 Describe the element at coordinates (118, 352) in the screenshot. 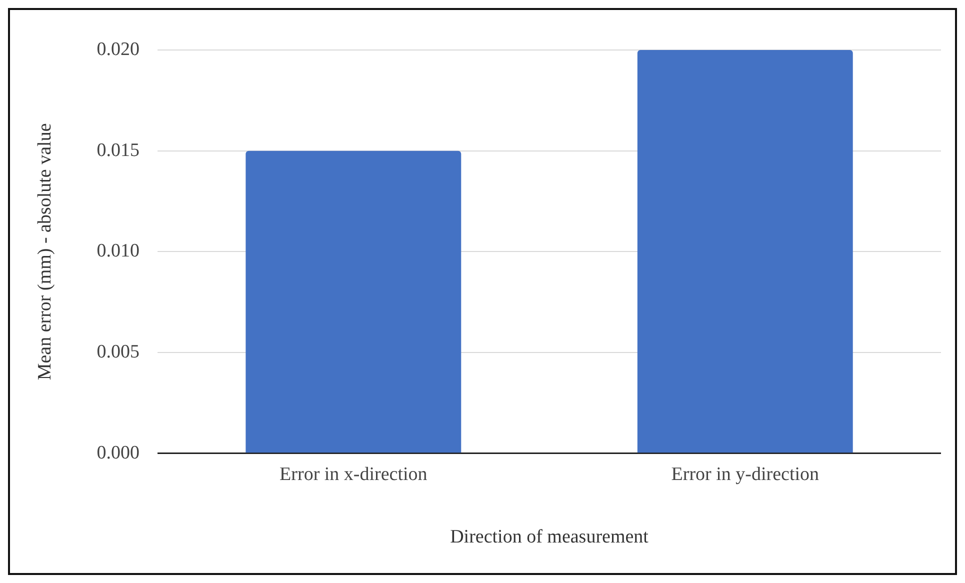

I see `y-tick-label: 0.005` at that location.